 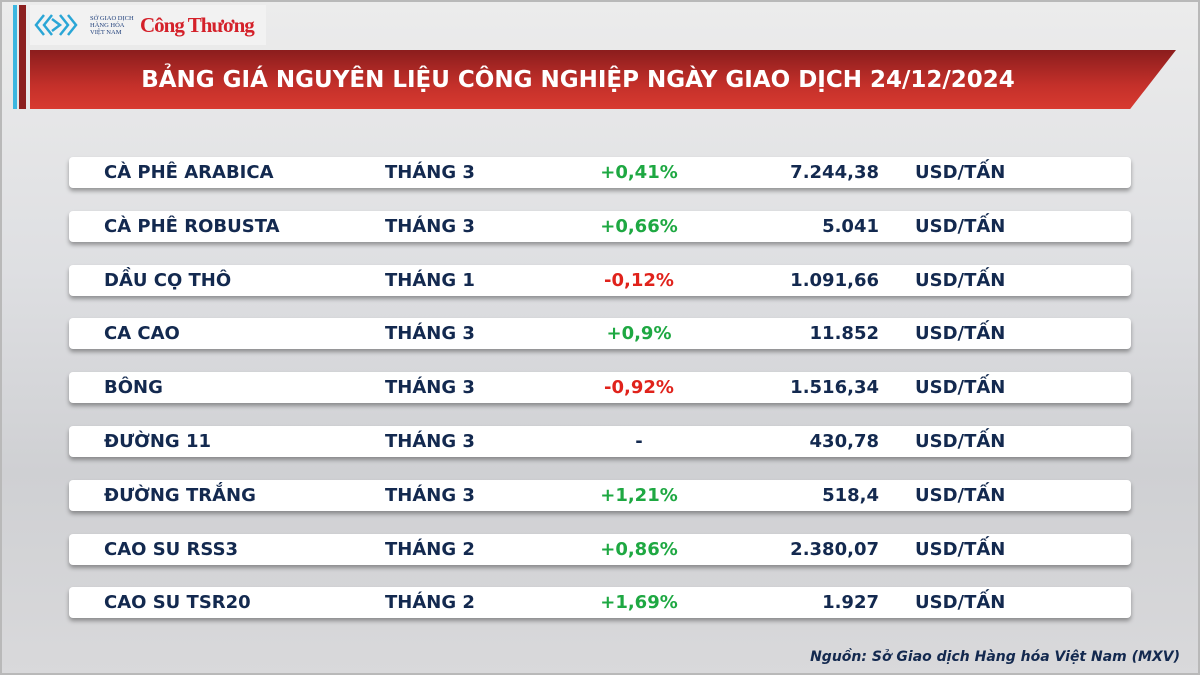 I want to click on change-percent: -0,92%, so click(x=639, y=388).